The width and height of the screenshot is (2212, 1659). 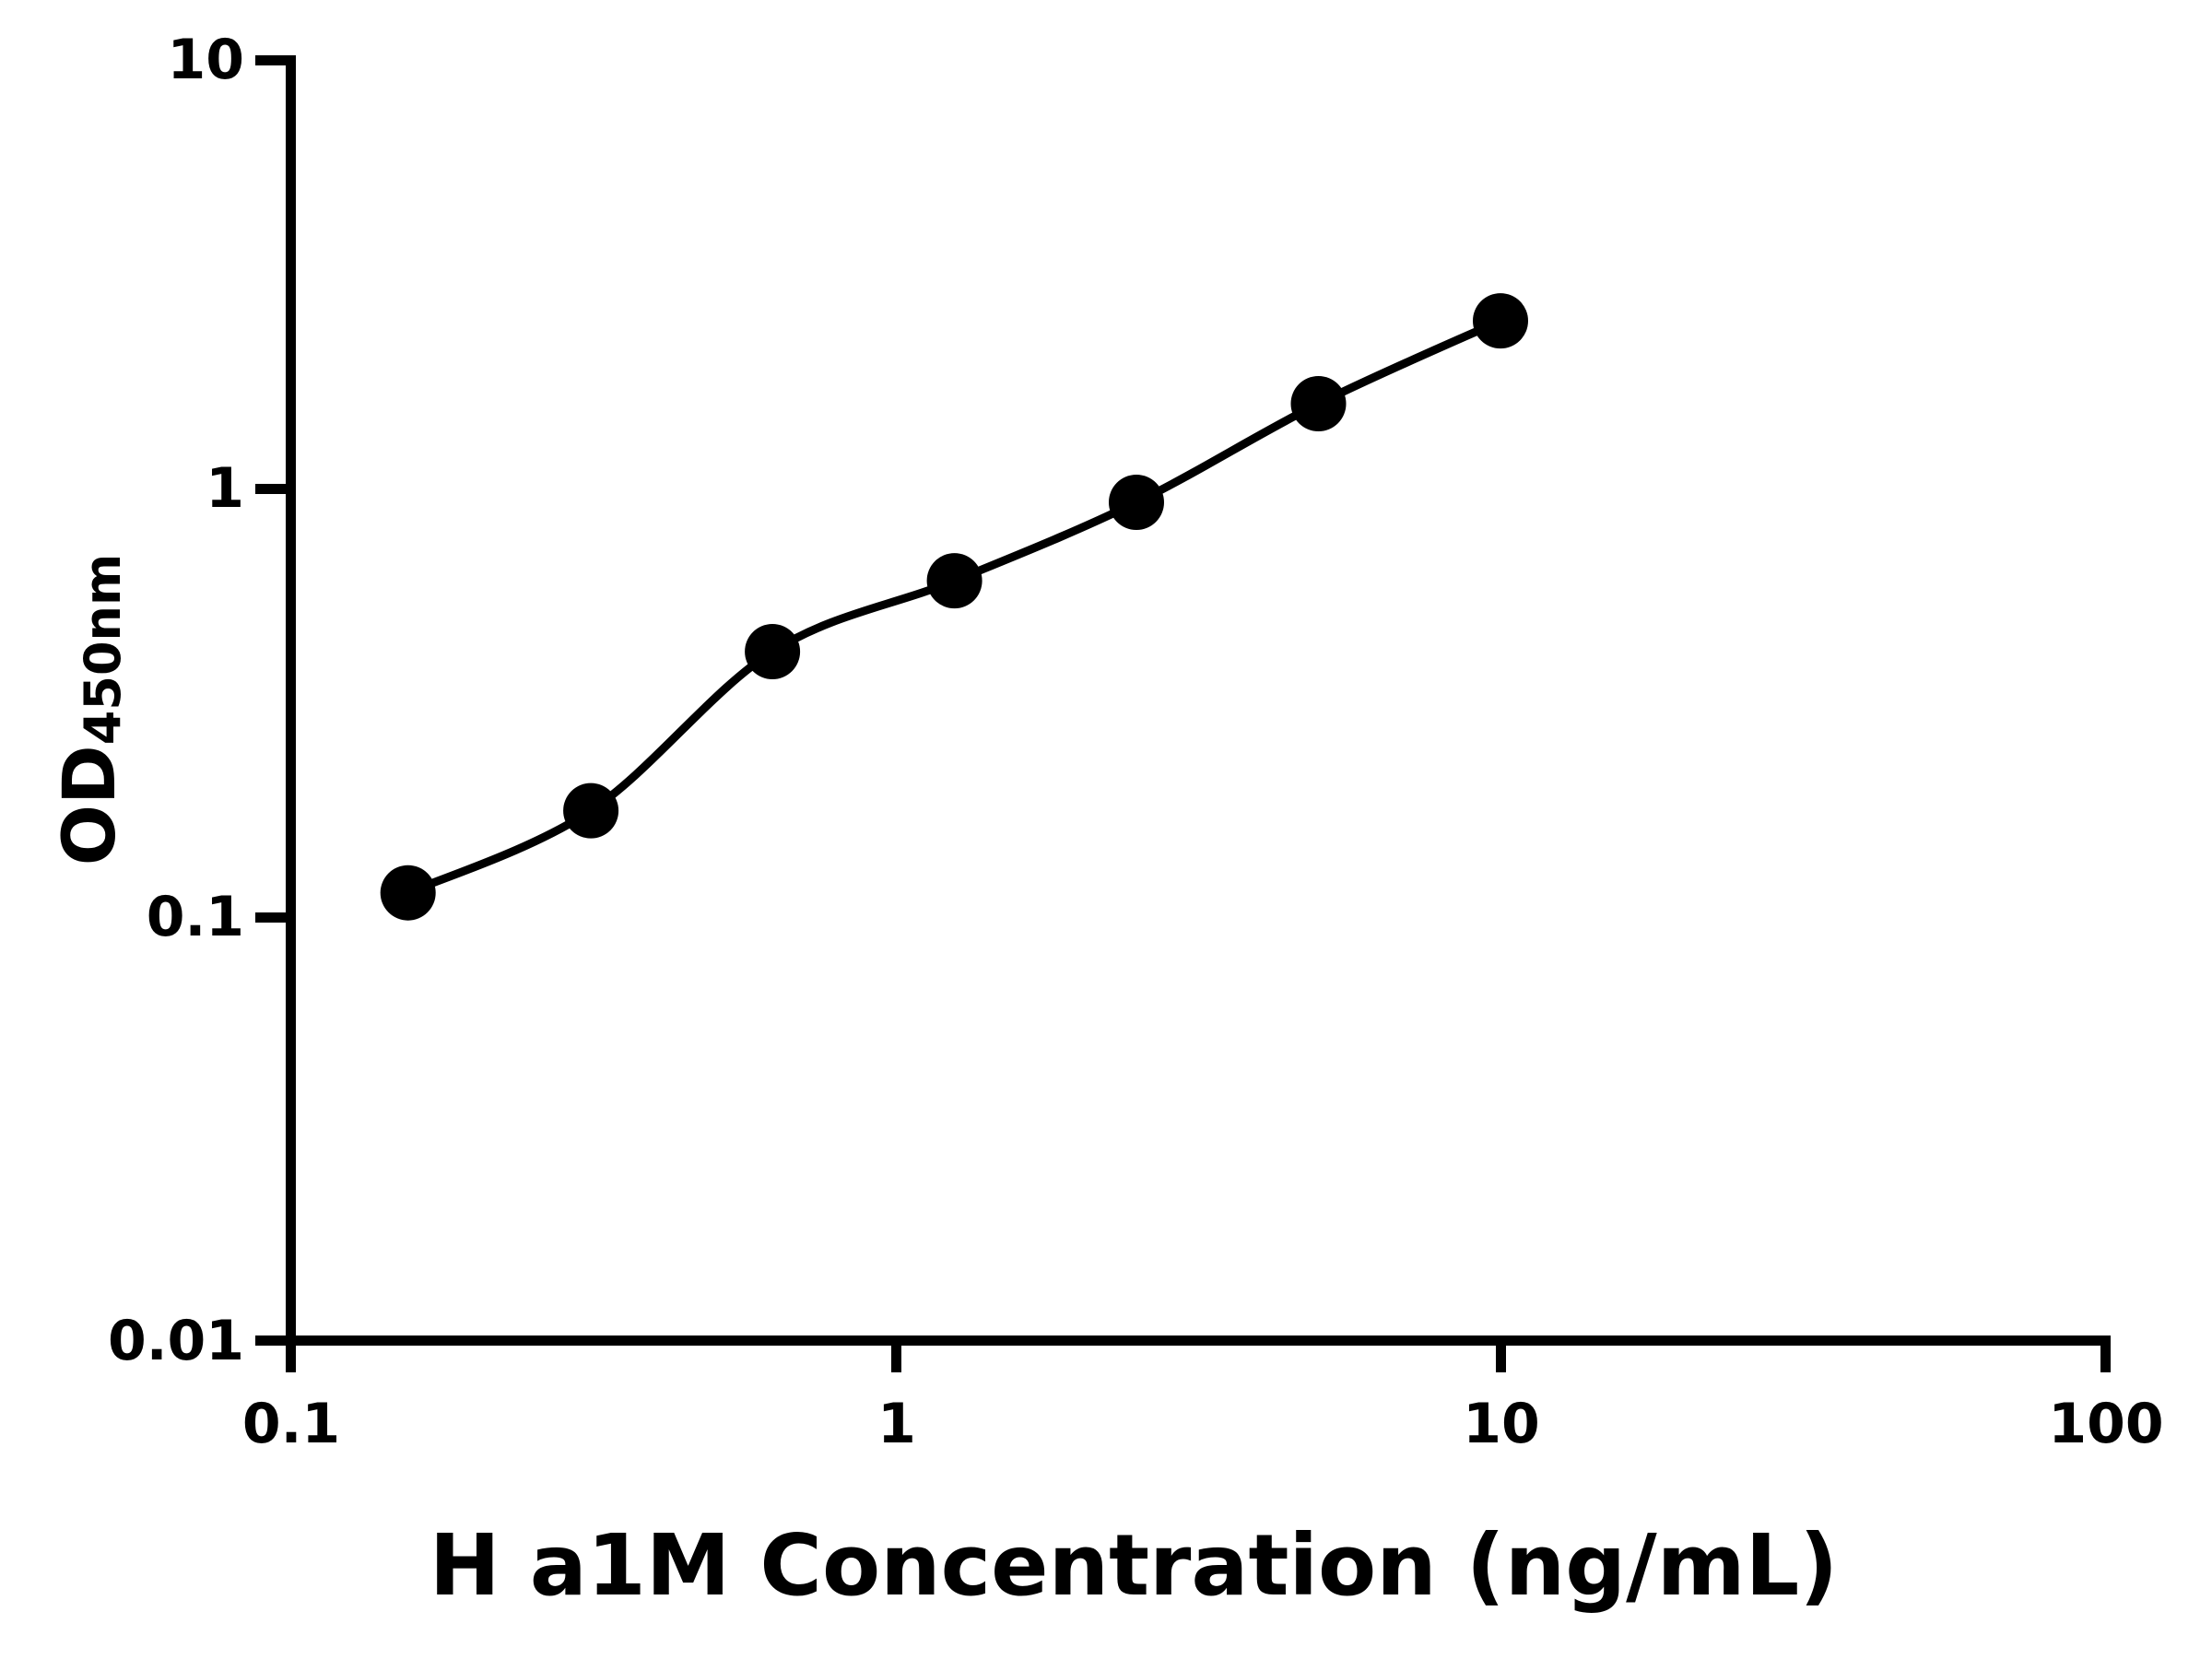 What do you see at coordinates (2106, 1424) in the screenshot?
I see `x-tick-label-100: 100` at bounding box center [2106, 1424].